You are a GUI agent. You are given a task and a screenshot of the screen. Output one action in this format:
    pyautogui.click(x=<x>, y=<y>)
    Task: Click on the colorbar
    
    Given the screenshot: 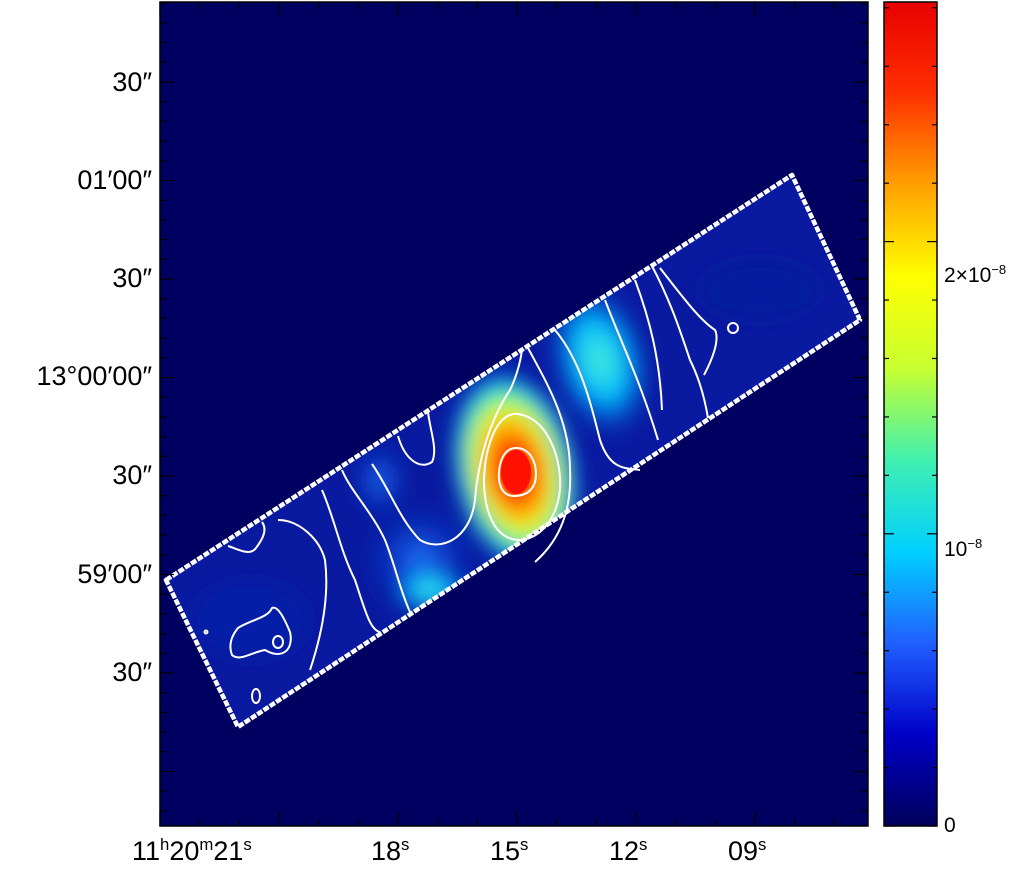 What is the action you would take?
    pyautogui.click(x=910, y=414)
    